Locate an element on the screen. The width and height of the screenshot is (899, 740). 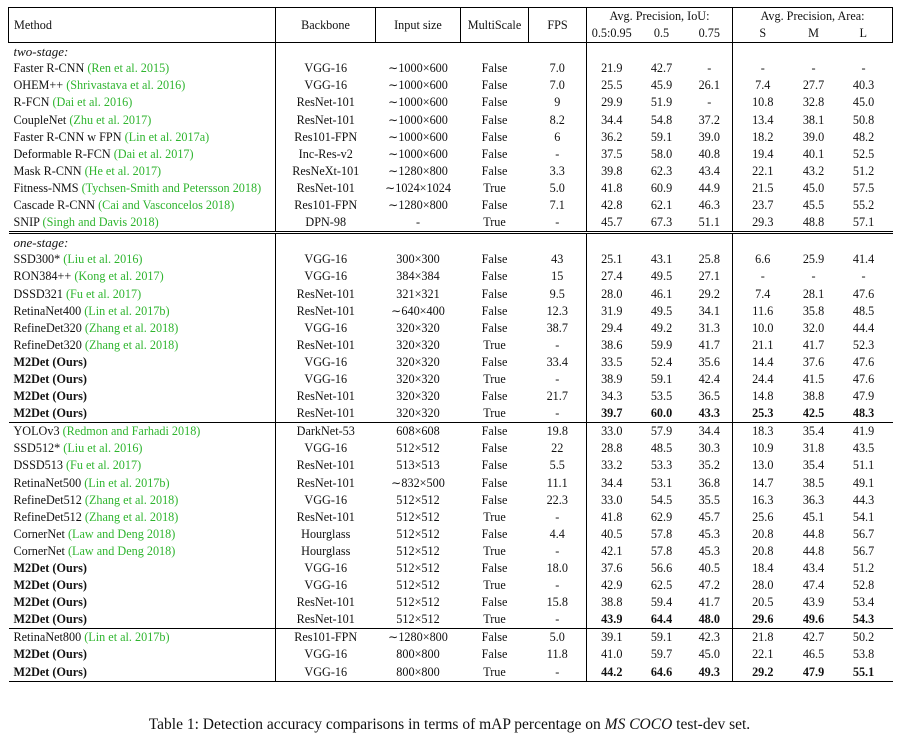
cell-text: 42.5 is located at coordinates (813, 413).